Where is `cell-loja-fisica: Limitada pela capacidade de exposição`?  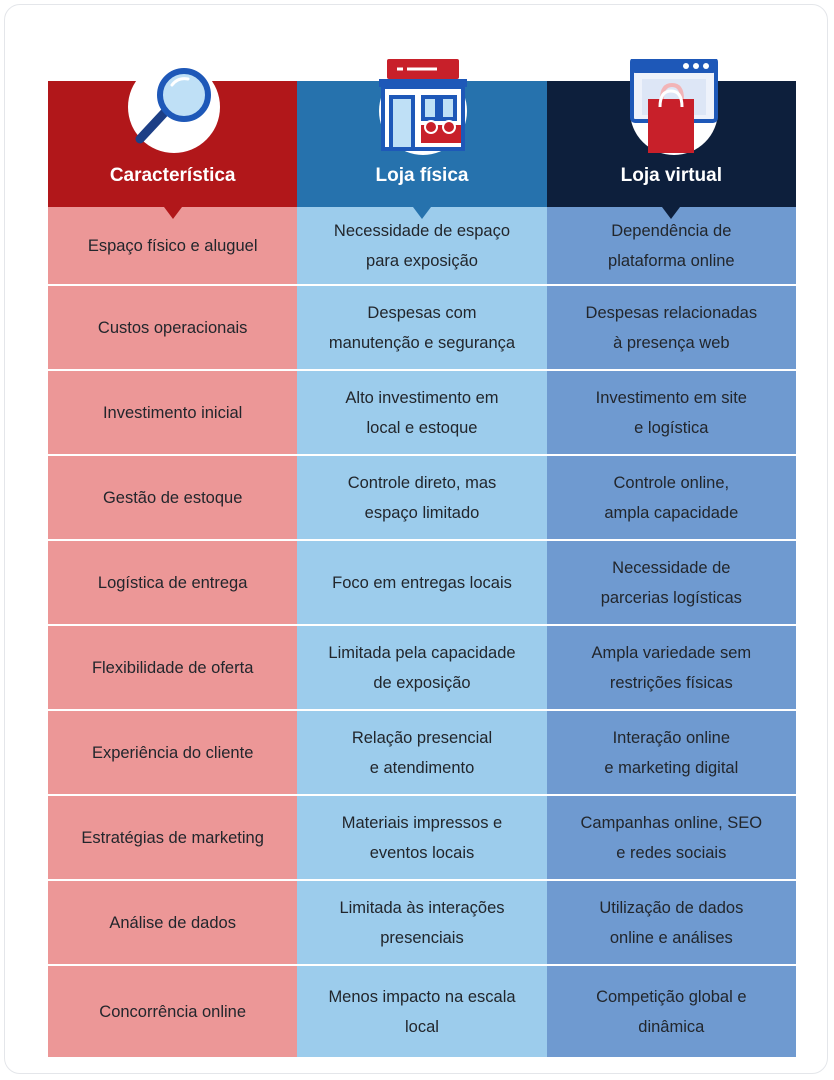
cell-loja-fisica: Limitada pela capacidade de exposição is located at coordinates (422, 667).